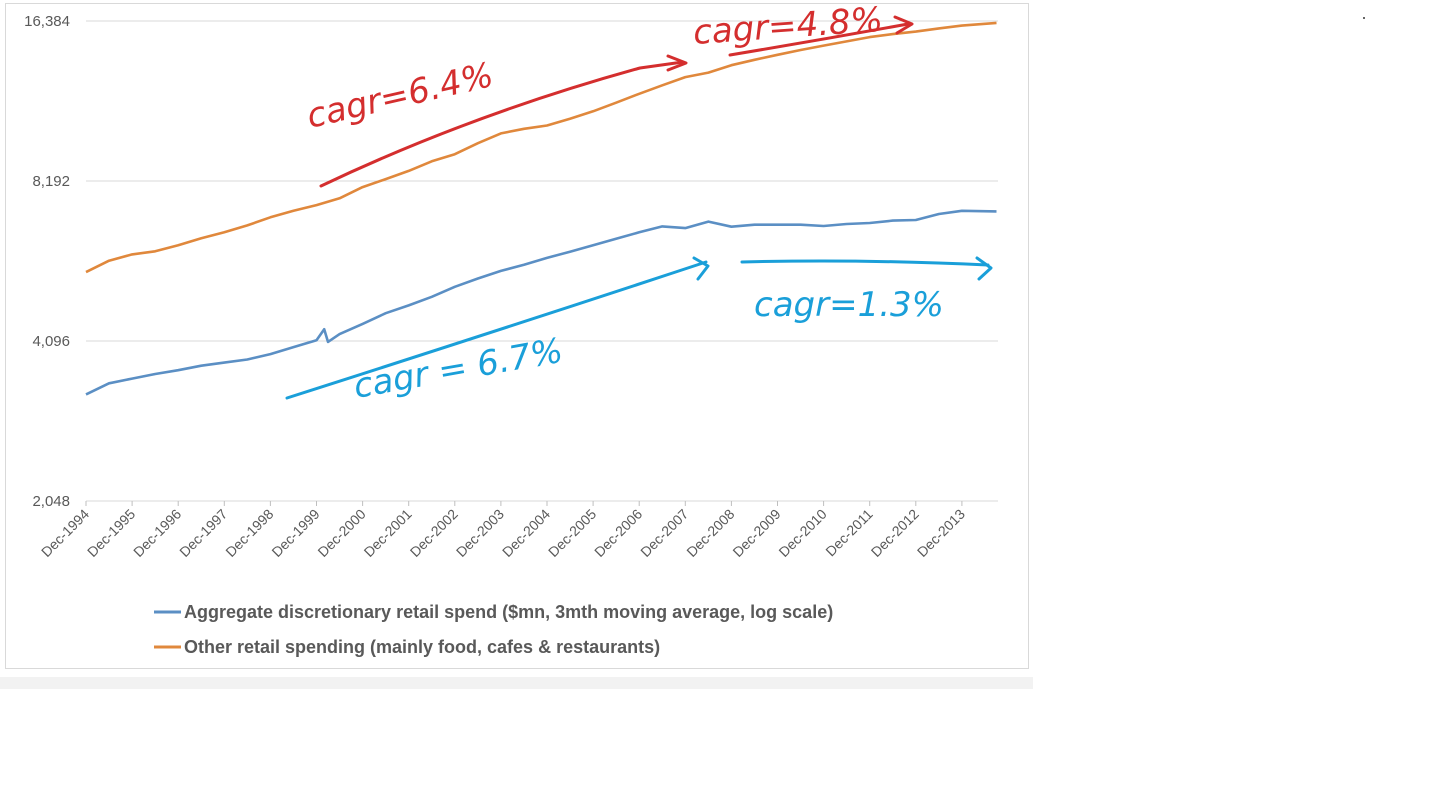 The width and height of the screenshot is (1440, 810). Describe the element at coordinates (203, 533) in the screenshot. I see `x-tick-label: Dec-1997` at that location.